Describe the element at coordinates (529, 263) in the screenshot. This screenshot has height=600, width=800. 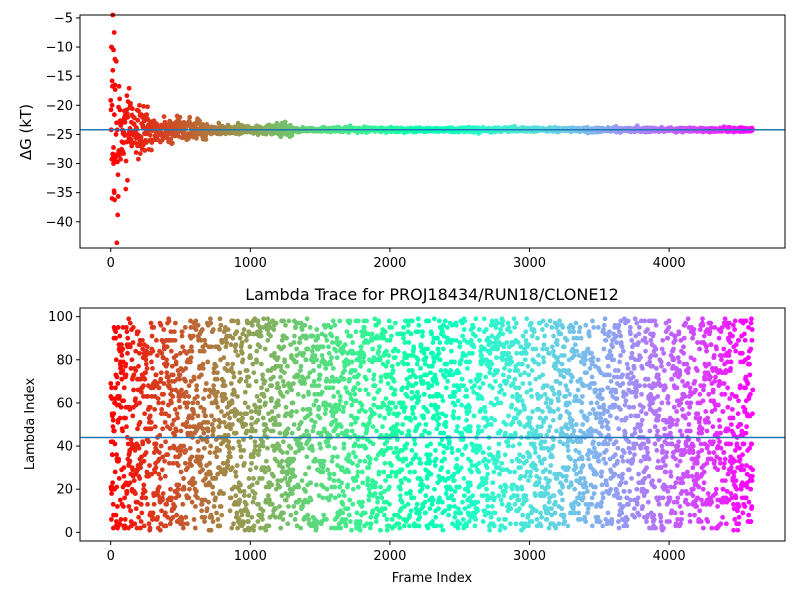
I see `x-tick-label: 3000` at that location.